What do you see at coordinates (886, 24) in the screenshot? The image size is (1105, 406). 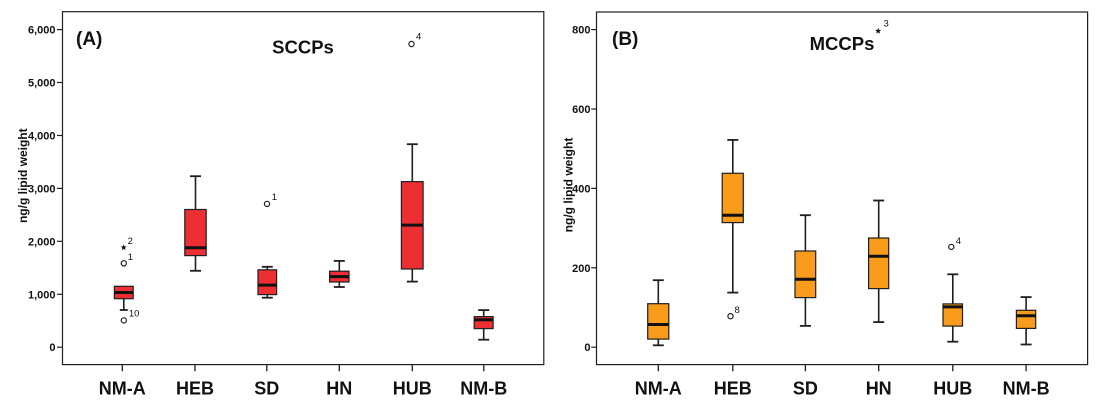 I see `svg-text: 3` at bounding box center [886, 24].